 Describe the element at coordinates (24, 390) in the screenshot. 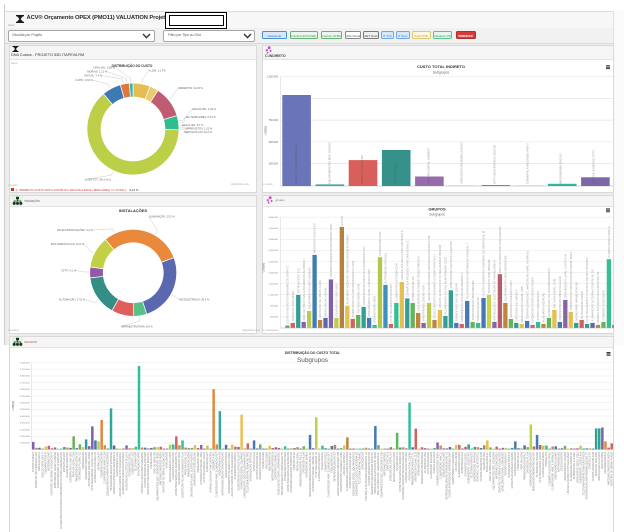

I see `svg-text: 4.500.000` at that location.